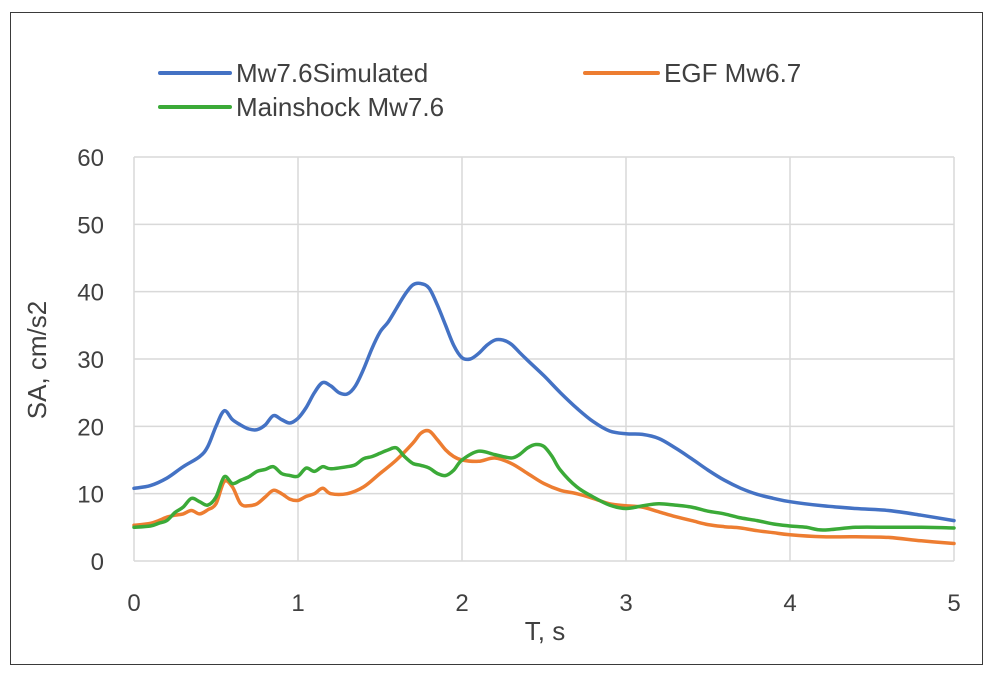  What do you see at coordinates (732, 73) in the screenshot?
I see `legend-label-egf: EGF Mw6.7` at bounding box center [732, 73].